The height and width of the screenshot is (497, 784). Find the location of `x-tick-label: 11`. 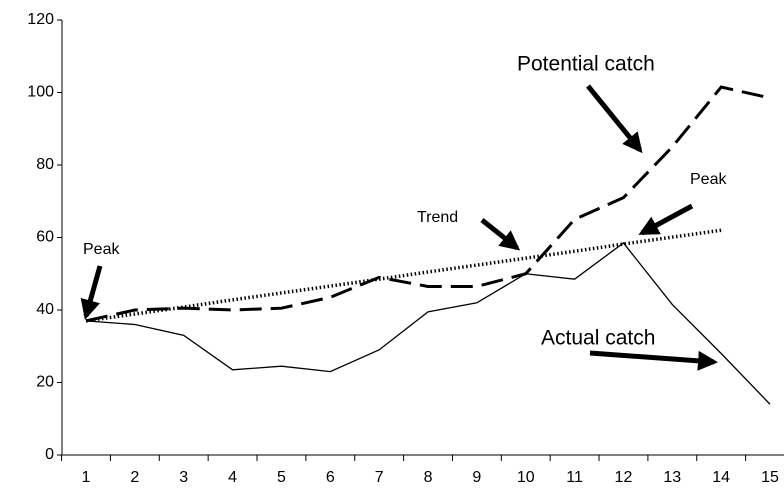

x-tick-label: 11 is located at coordinates (574, 477).